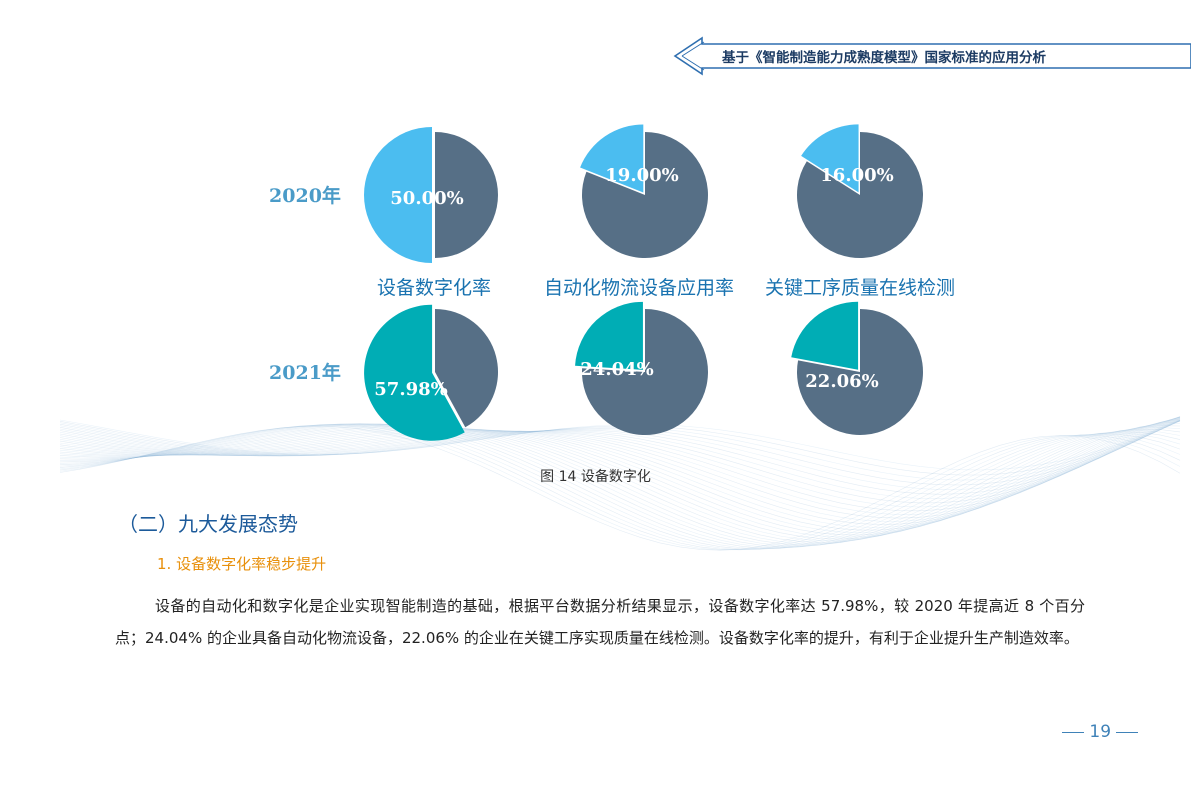  Describe the element at coordinates (841, 381) in the screenshot. I see `pie-value-label: 22.06%` at that location.